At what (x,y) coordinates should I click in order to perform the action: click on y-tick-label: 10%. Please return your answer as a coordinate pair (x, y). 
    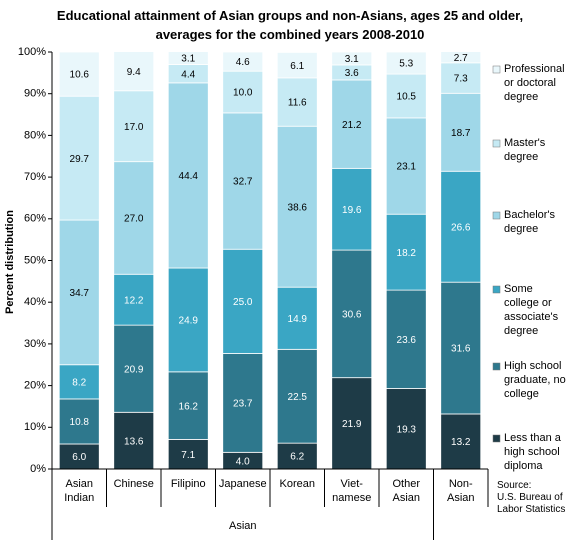
    Looking at the image, I should click on (35, 427).